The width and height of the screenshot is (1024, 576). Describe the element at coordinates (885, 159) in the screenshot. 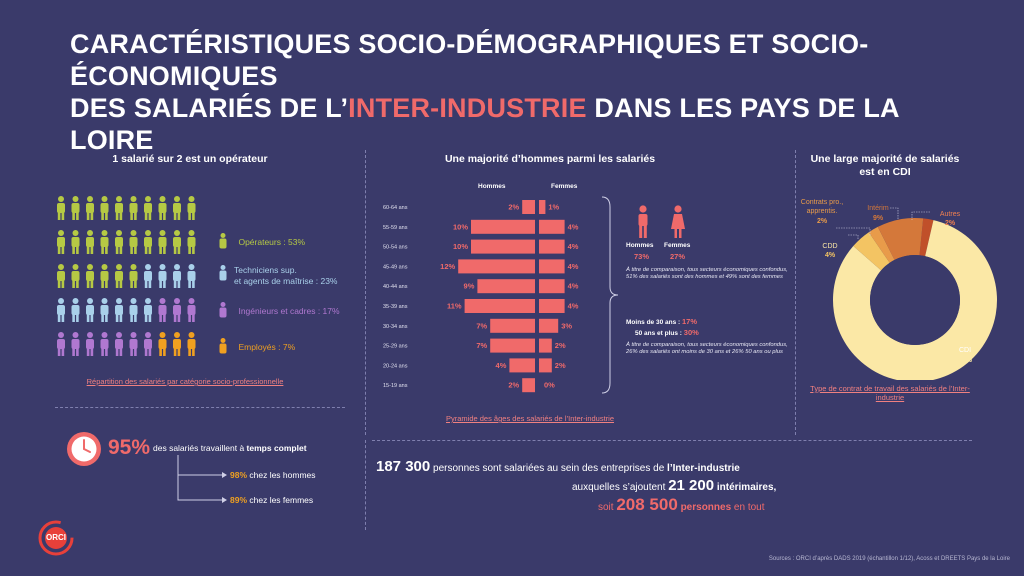

I see `section3-title-1: Une large majorité de salariés` at that location.